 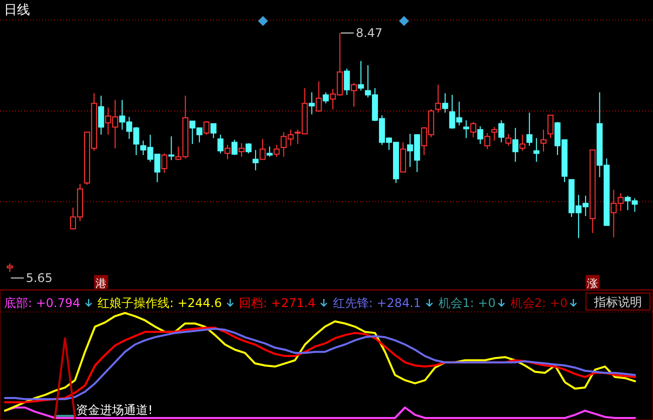 I want to click on text: 港, so click(x=101, y=283).